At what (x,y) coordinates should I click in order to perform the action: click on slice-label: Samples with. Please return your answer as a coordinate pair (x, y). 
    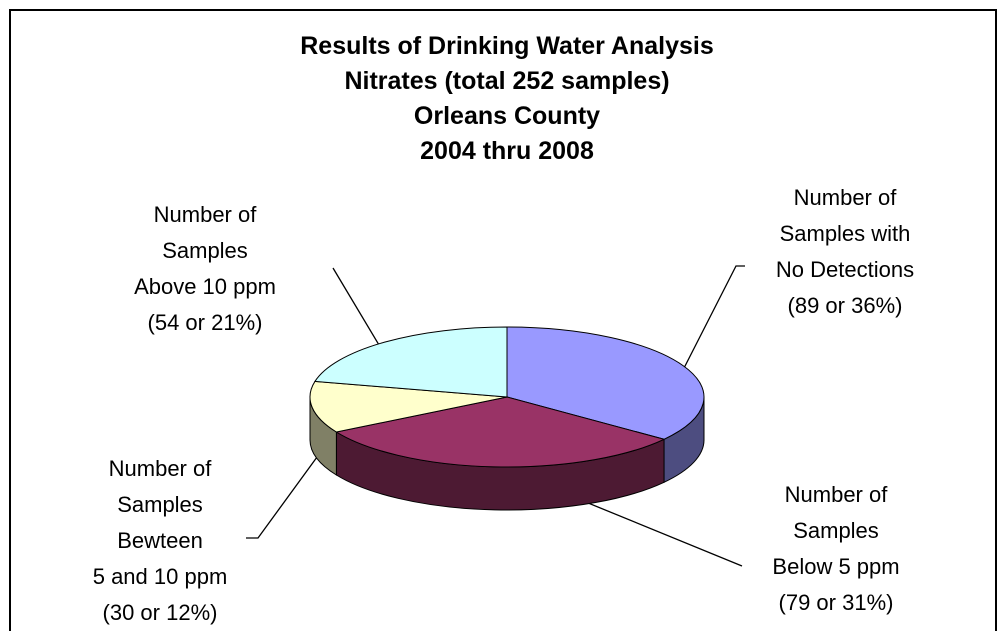
    Looking at the image, I should click on (845, 233).